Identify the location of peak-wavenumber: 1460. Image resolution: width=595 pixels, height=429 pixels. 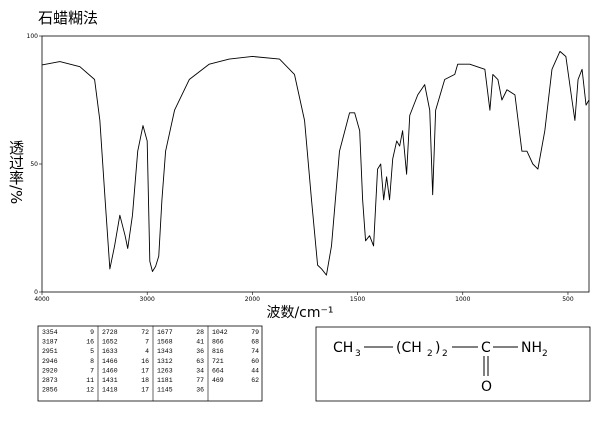
(110, 370).